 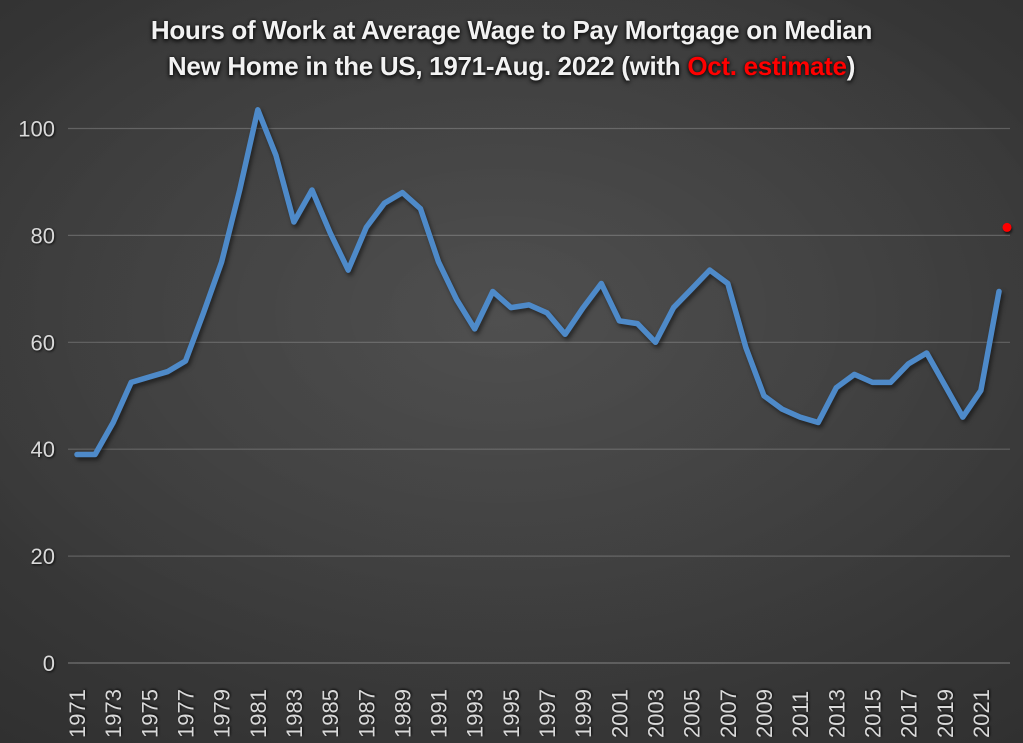 What do you see at coordinates (511, 713) in the screenshot?
I see `x-axis-tick-label: 1995` at bounding box center [511, 713].